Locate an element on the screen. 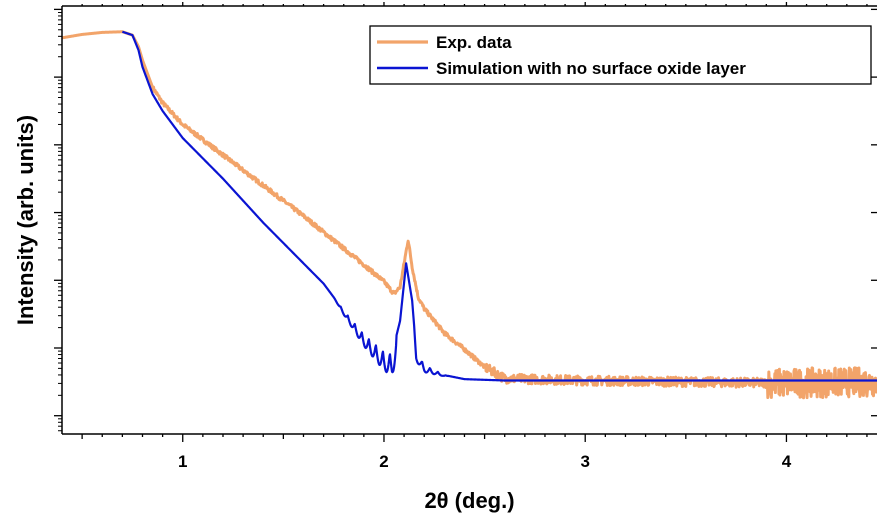 Image resolution: width=877 pixels, height=522 pixels. x-axis-title: 2θ (deg.) is located at coordinates (469, 500).